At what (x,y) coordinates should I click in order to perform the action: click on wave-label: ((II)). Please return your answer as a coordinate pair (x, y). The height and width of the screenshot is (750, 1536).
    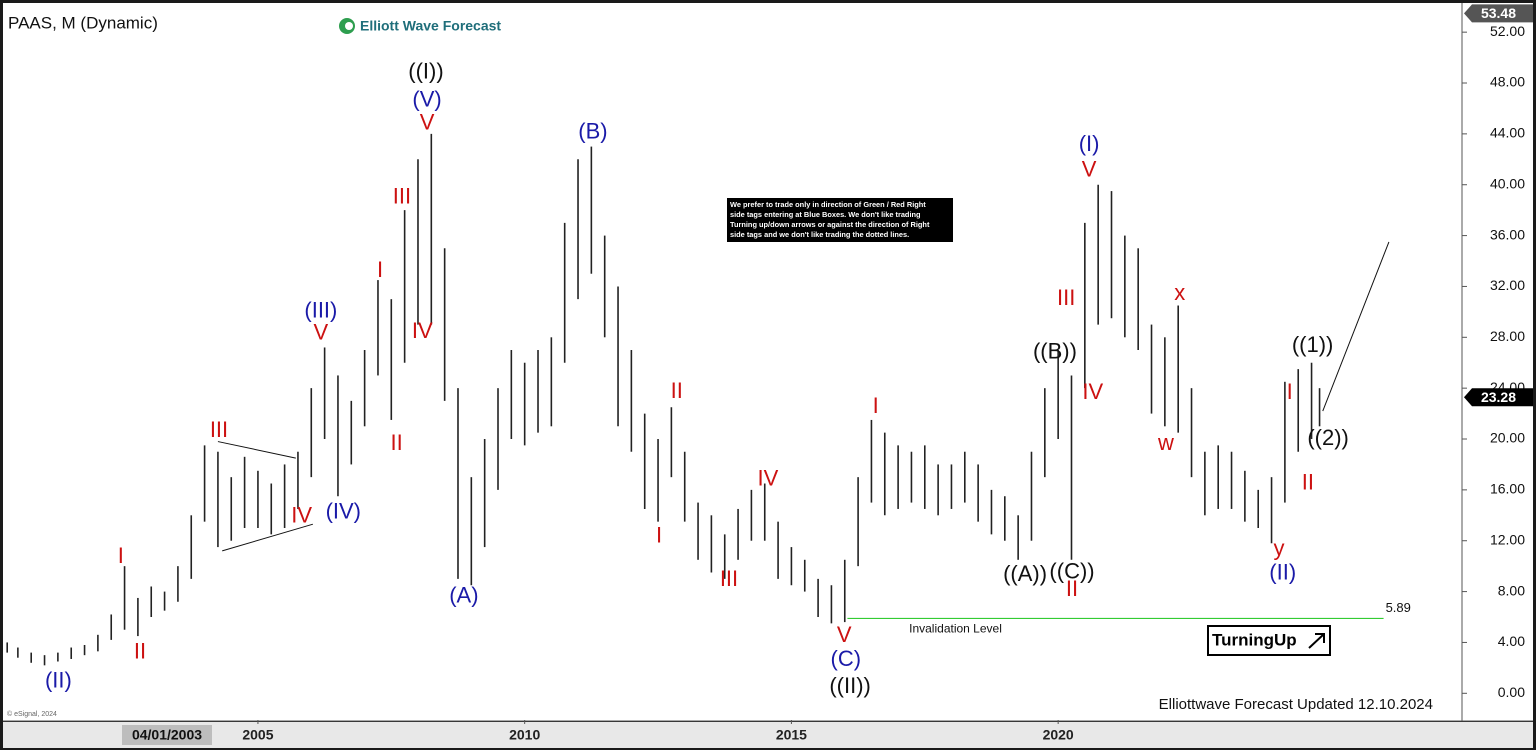
    Looking at the image, I should click on (850, 685).